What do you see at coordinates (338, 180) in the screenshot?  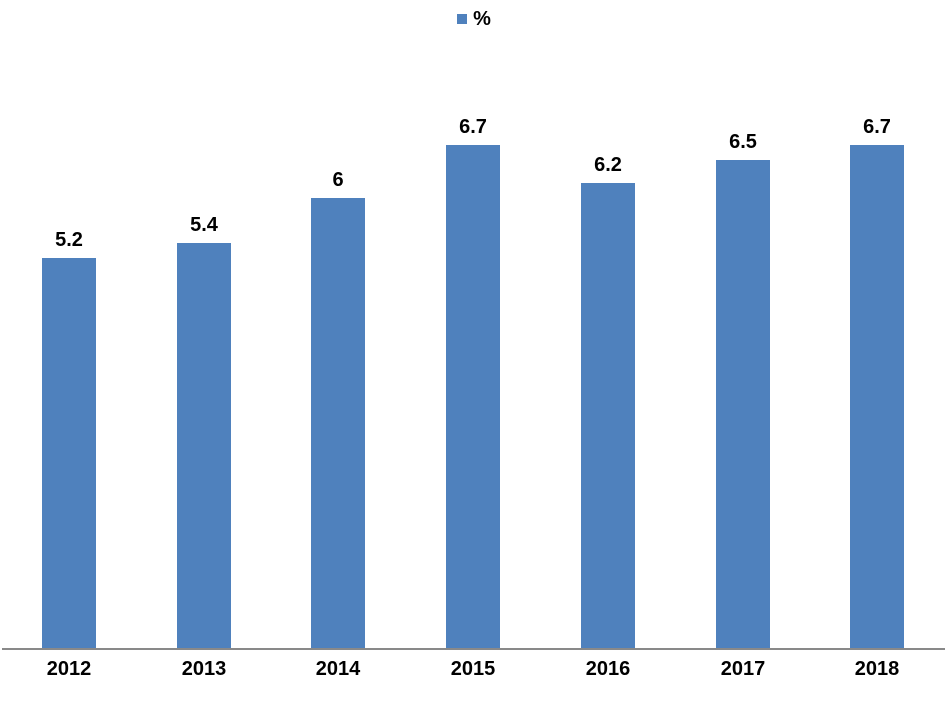 I see `bar-value-label: 6` at bounding box center [338, 180].